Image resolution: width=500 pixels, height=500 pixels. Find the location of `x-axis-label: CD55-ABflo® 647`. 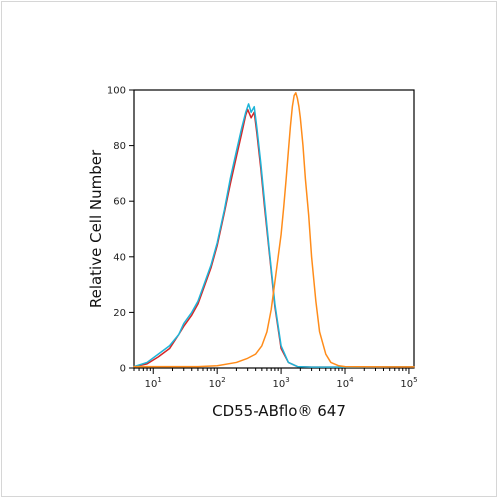

x-axis-label: CD55-ABflo® 647 is located at coordinates (279, 411).